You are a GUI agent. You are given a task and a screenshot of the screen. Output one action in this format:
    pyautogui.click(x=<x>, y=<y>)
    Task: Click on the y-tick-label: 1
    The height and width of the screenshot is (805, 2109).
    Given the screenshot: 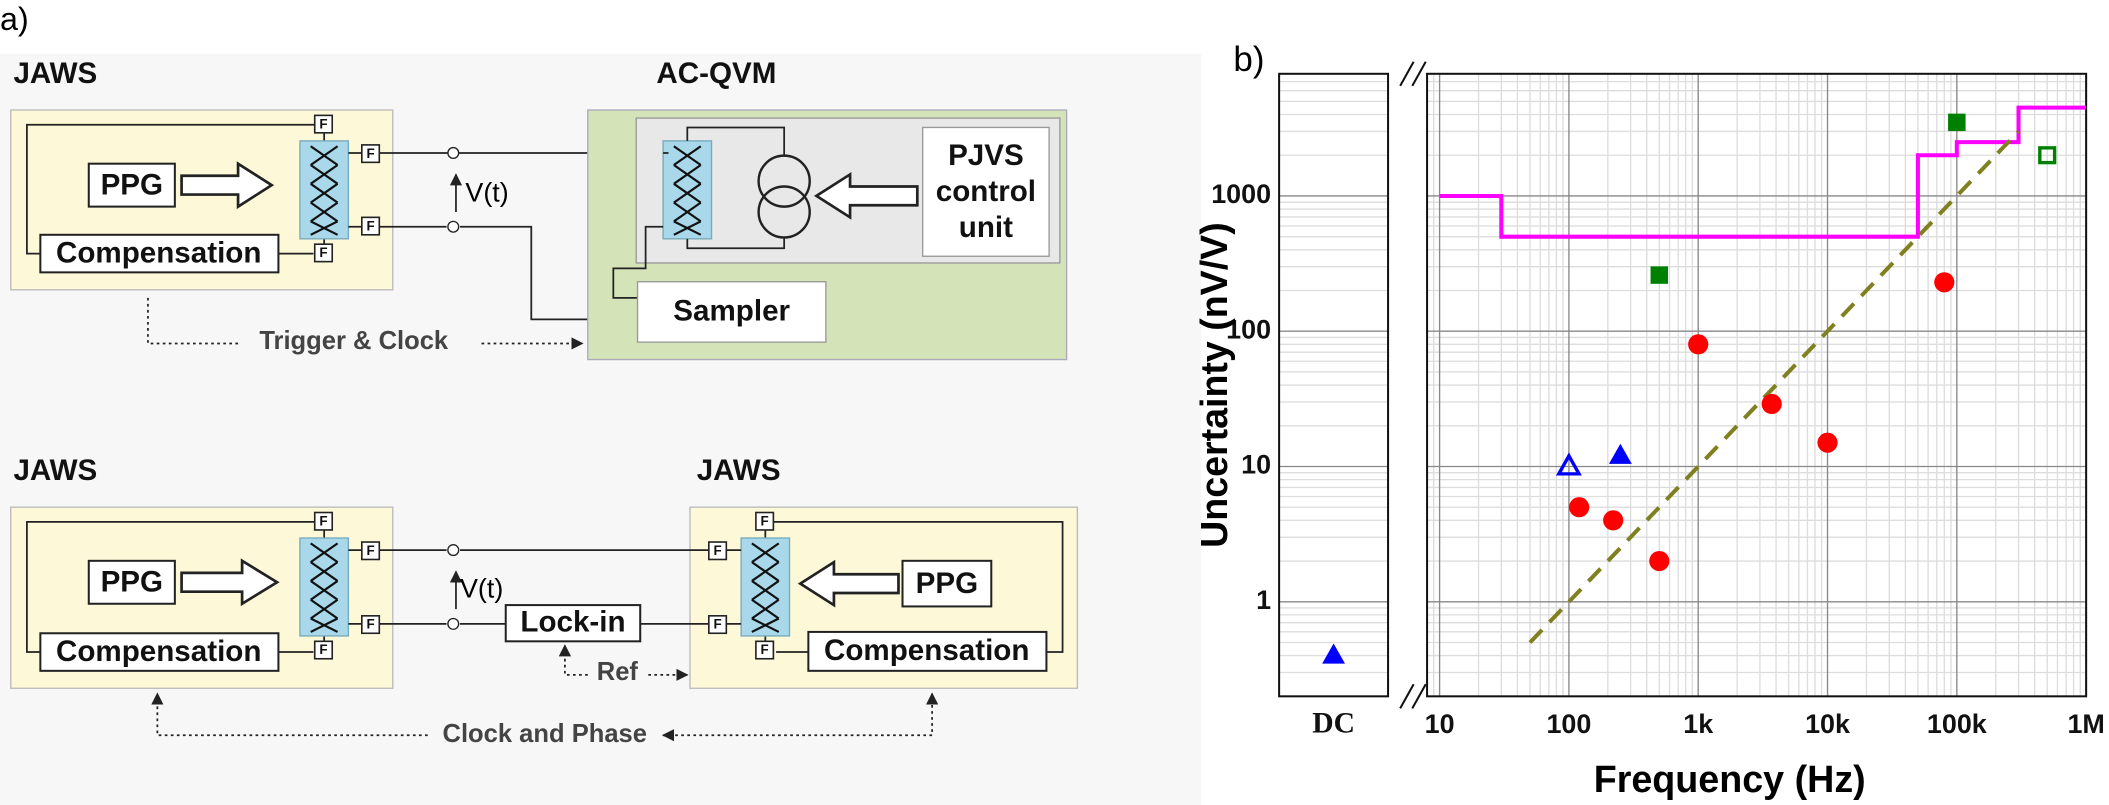 What is the action you would take?
    pyautogui.click(x=1263, y=600)
    